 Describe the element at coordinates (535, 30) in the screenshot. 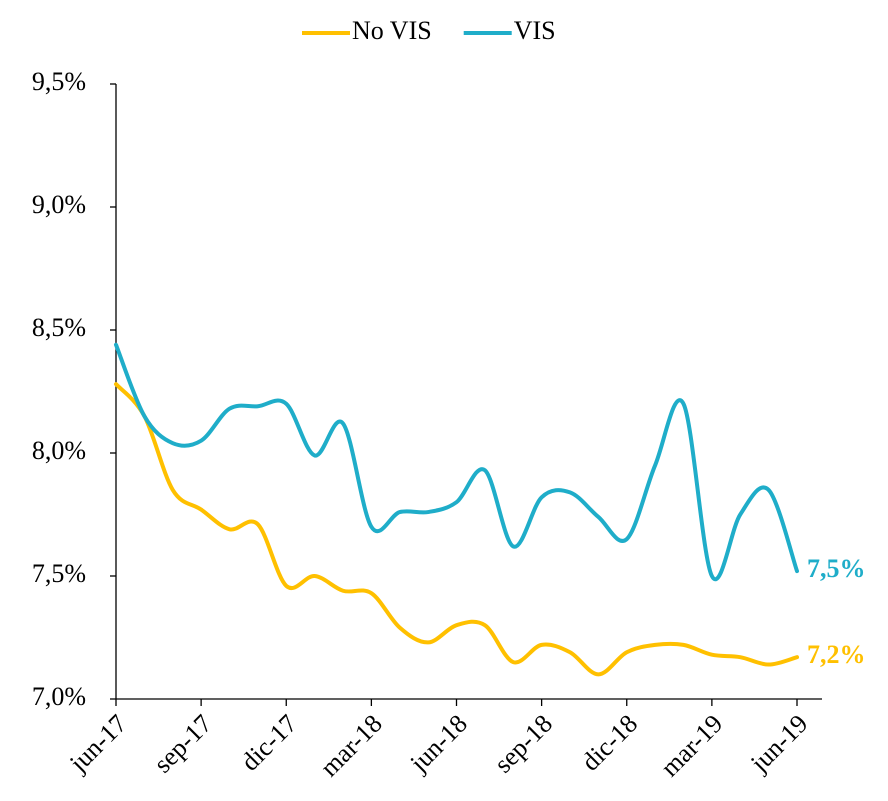

I see `legend-label: VIS` at that location.